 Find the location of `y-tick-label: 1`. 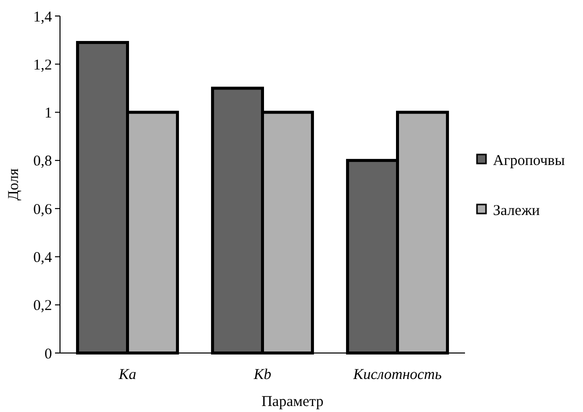

y-tick-label: 1 is located at coordinates (48, 114).